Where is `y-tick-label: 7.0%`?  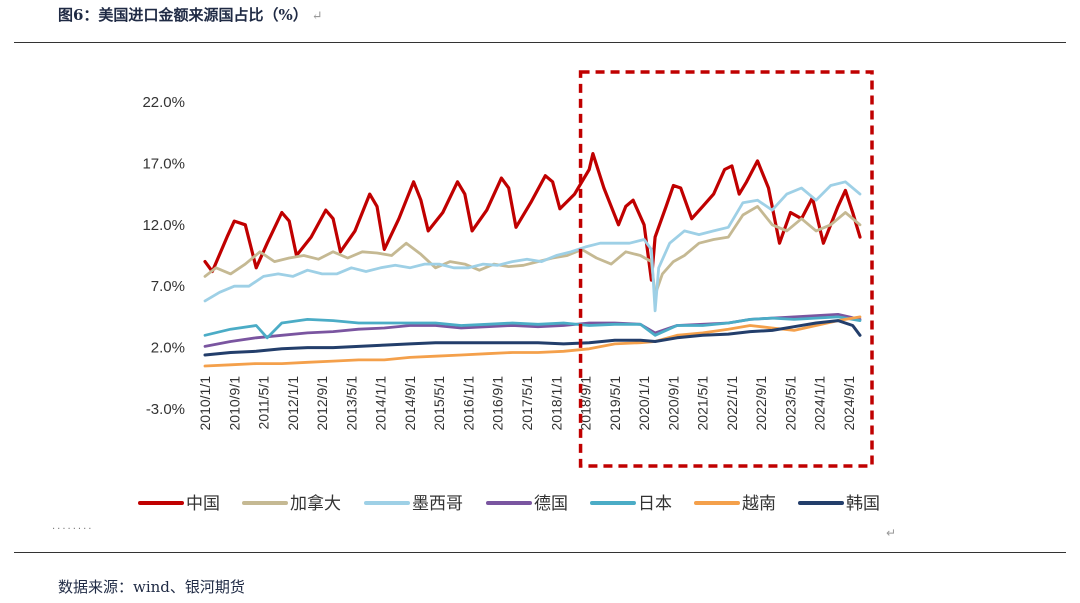
y-tick-label: 7.0% is located at coordinates (168, 286).